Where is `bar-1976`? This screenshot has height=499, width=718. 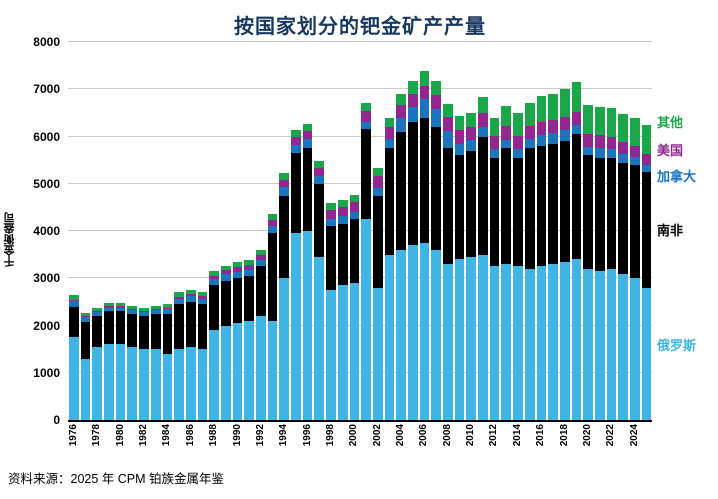
bar-1976 is located at coordinates (74, 231).